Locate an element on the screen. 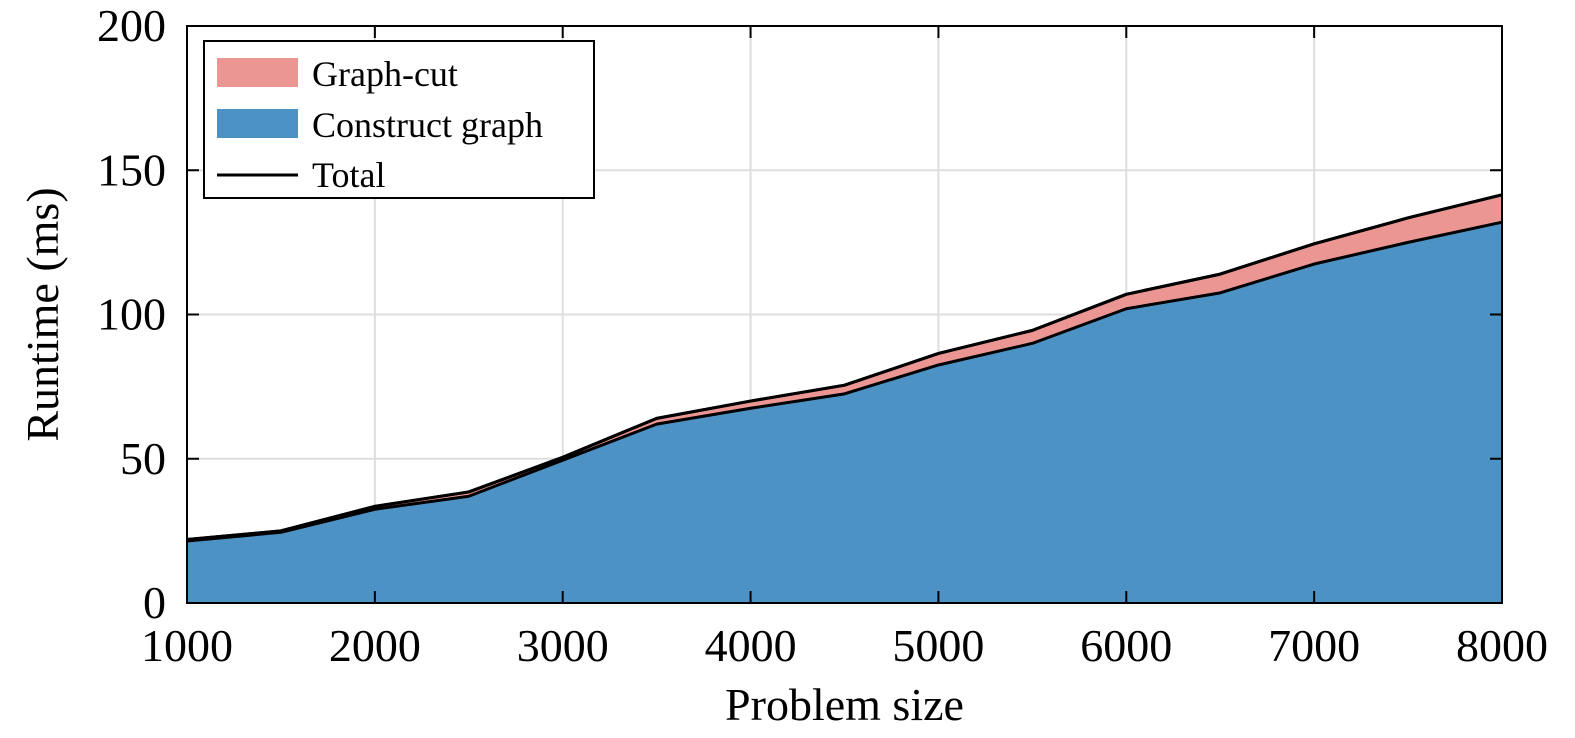 The width and height of the screenshot is (1575, 738). legend-label-graph-cut: Graph-cut is located at coordinates (385, 74).